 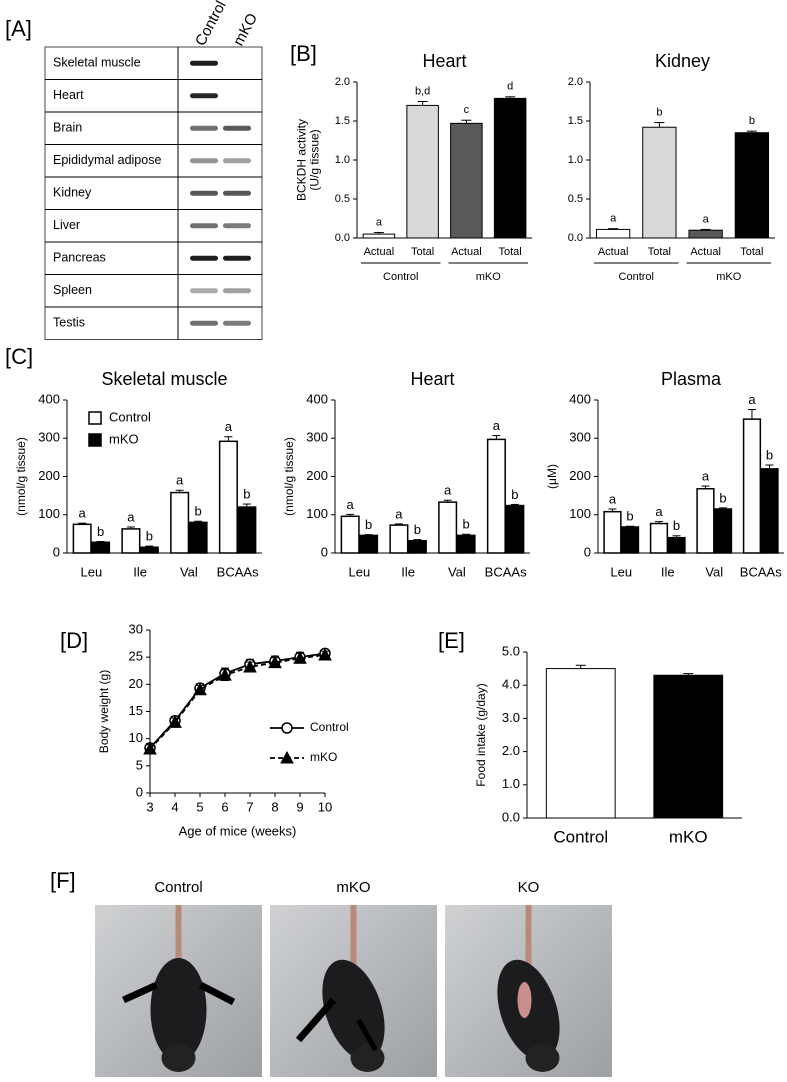 What do you see at coordinates (92, 571) in the screenshot?
I see `x-tick-label: Leu` at bounding box center [92, 571].